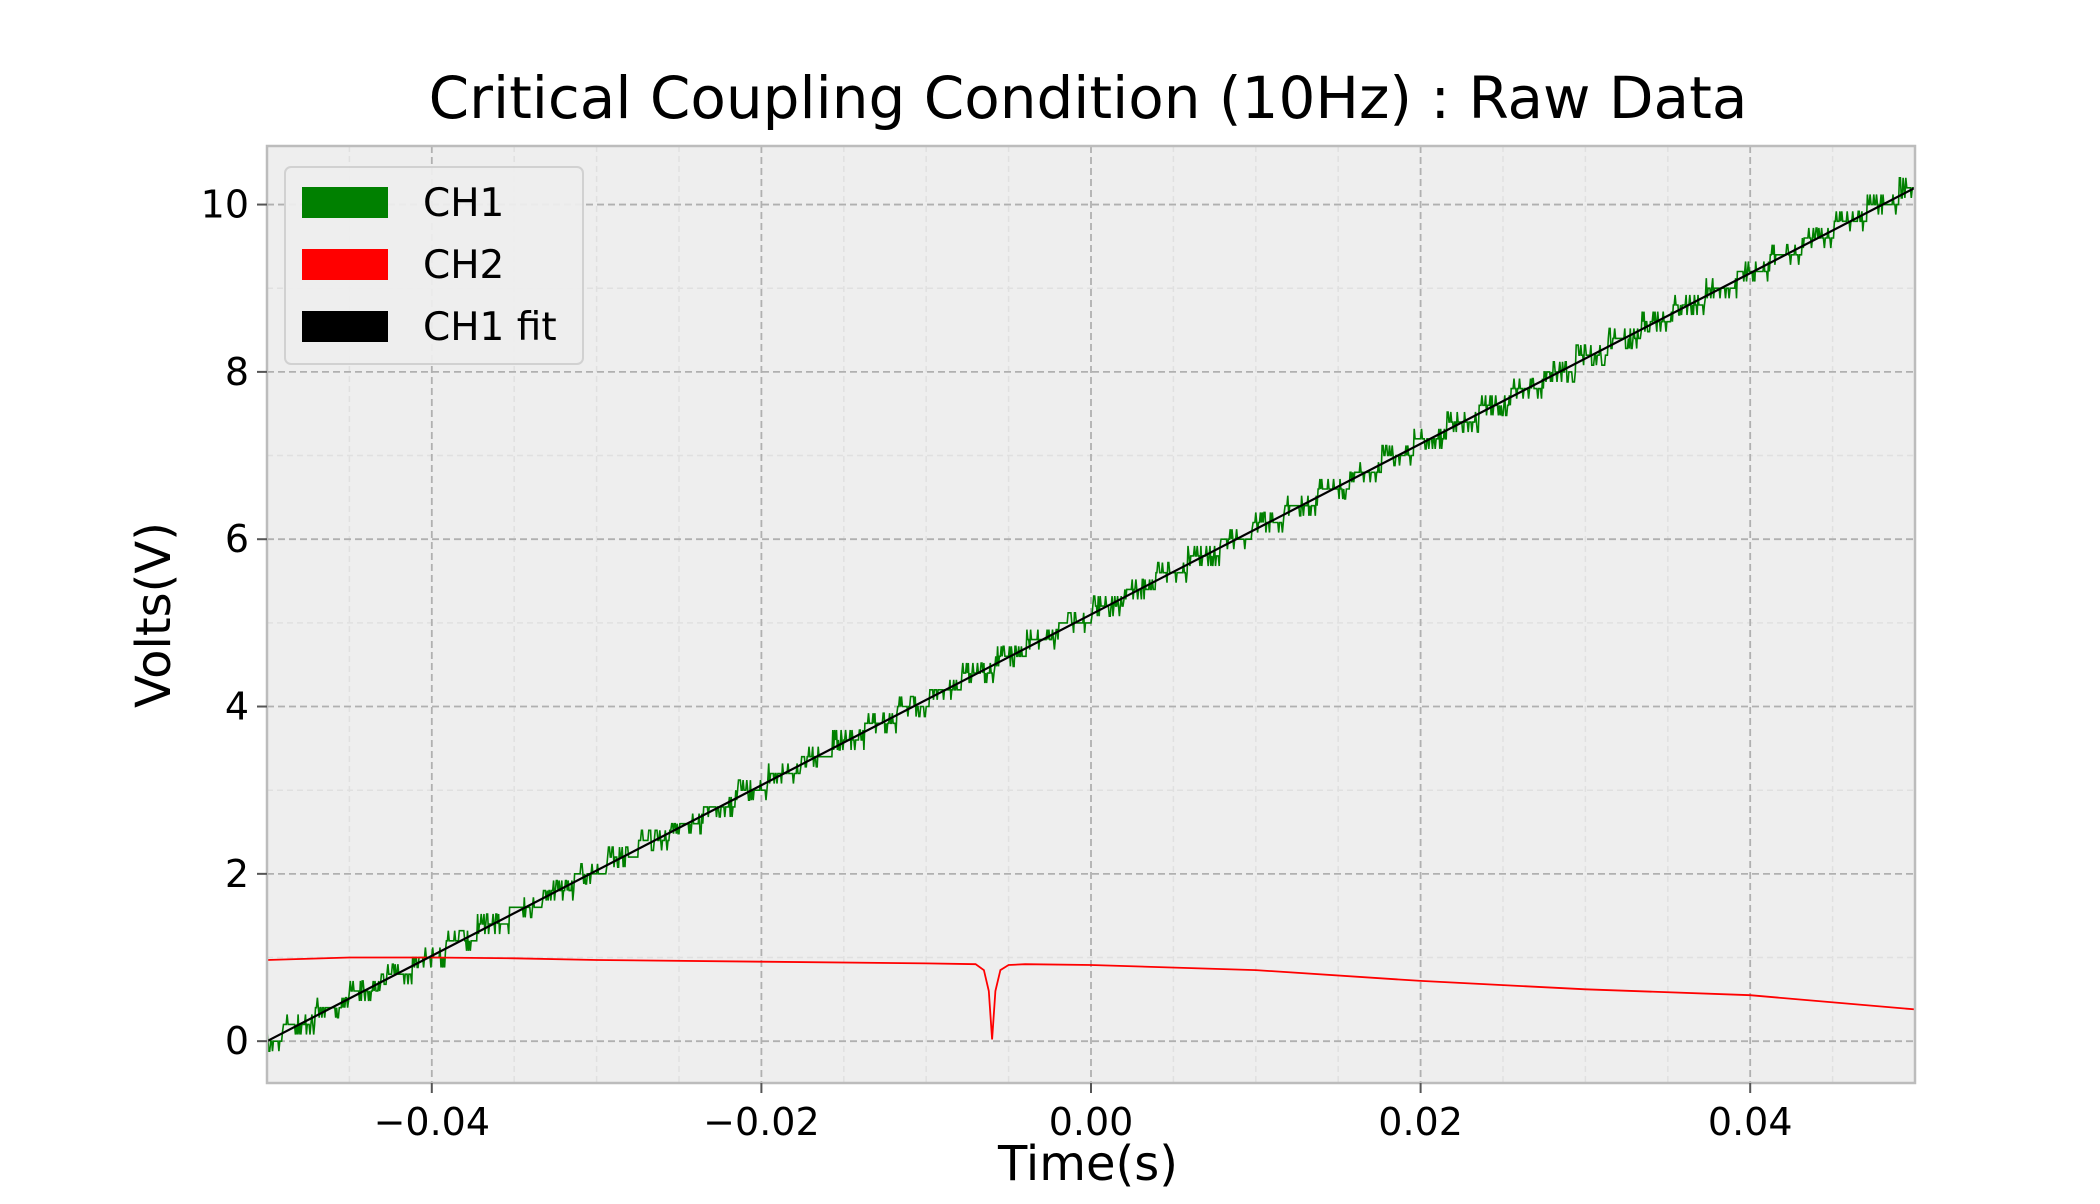  What do you see at coordinates (463, 203) in the screenshot?
I see `legend-label-1: CH1` at bounding box center [463, 203].